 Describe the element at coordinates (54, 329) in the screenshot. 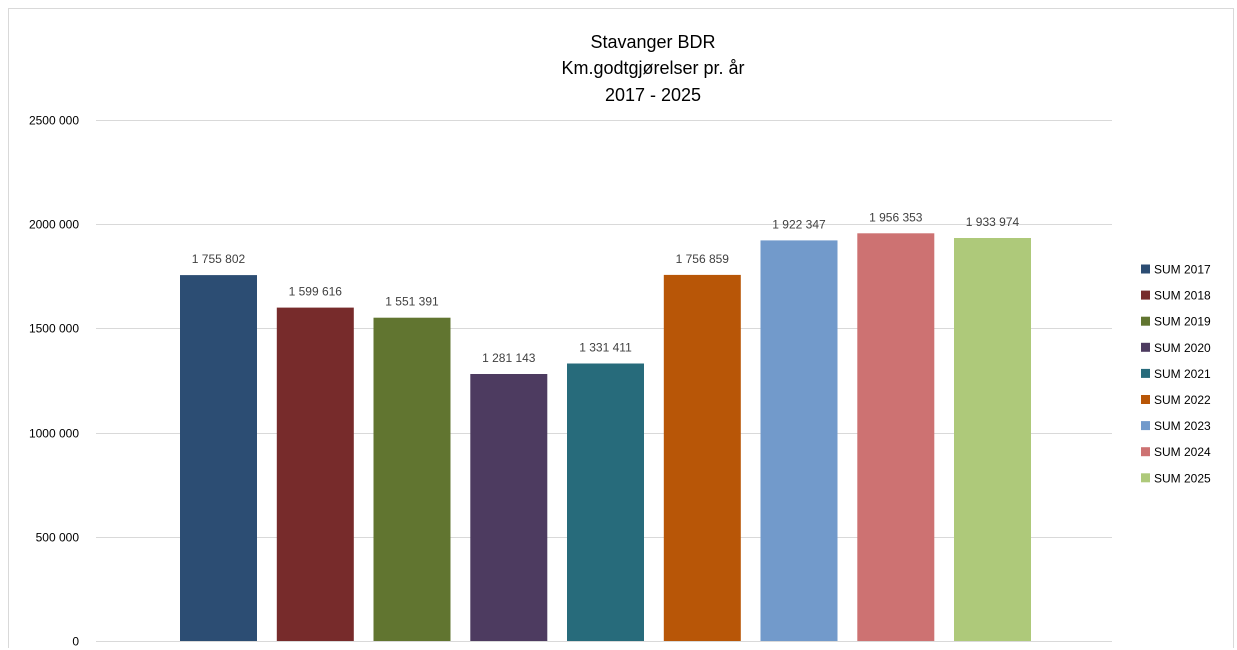

I see `y-tick-label: 1500 000` at that location.